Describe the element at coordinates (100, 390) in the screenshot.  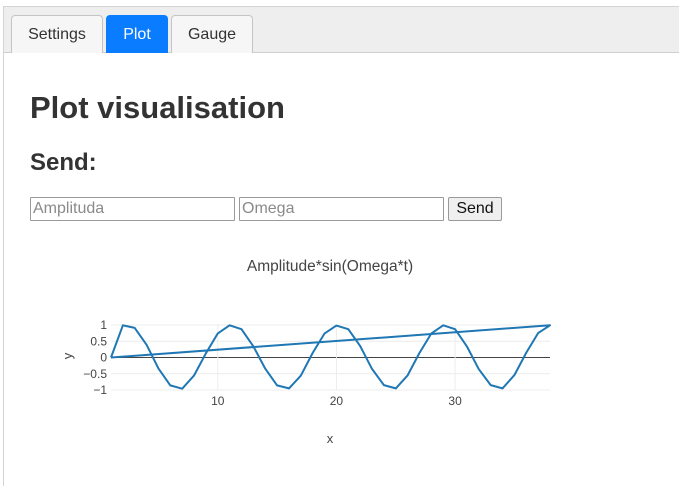
I see `y-tick-label: −1` at that location.